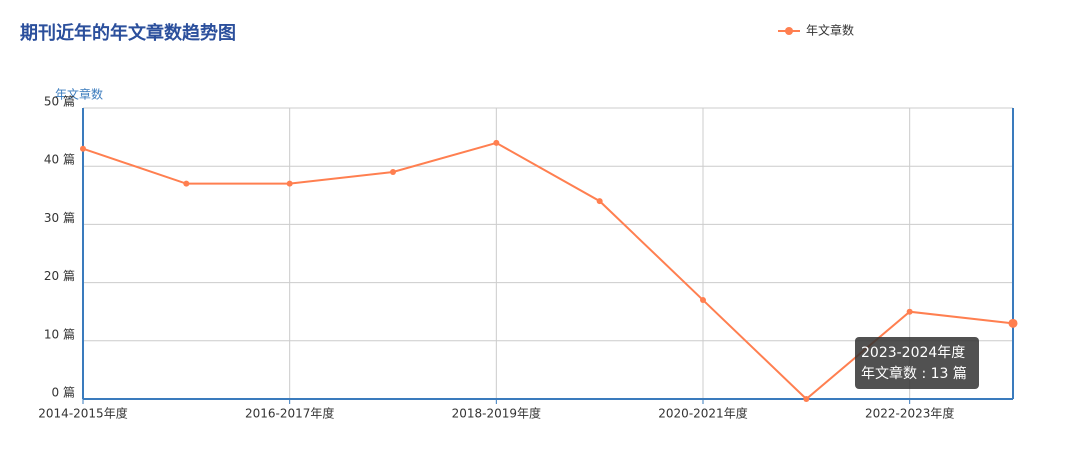  I want to click on y-tick-label: 0 篇, so click(63, 392).